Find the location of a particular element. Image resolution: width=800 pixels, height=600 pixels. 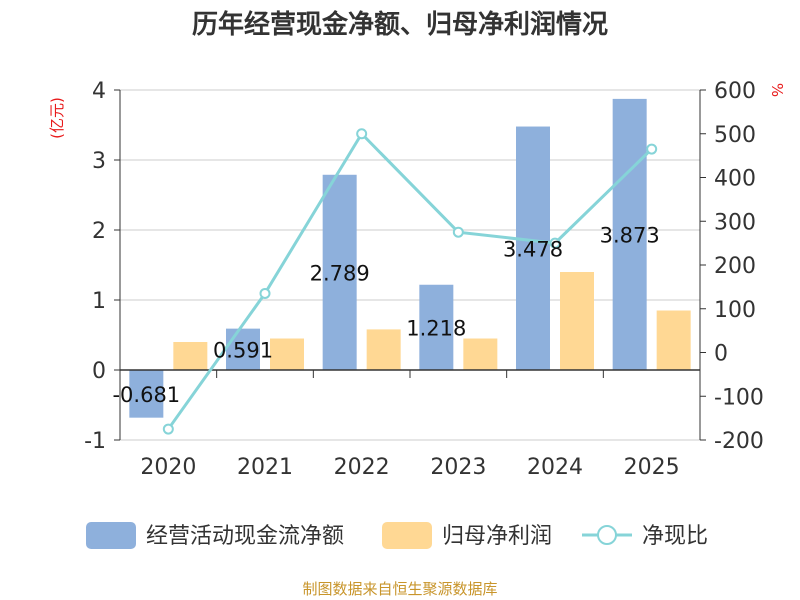

chart-title: 历年经营现金净额、归母净利润情况 is located at coordinates (400, 24).